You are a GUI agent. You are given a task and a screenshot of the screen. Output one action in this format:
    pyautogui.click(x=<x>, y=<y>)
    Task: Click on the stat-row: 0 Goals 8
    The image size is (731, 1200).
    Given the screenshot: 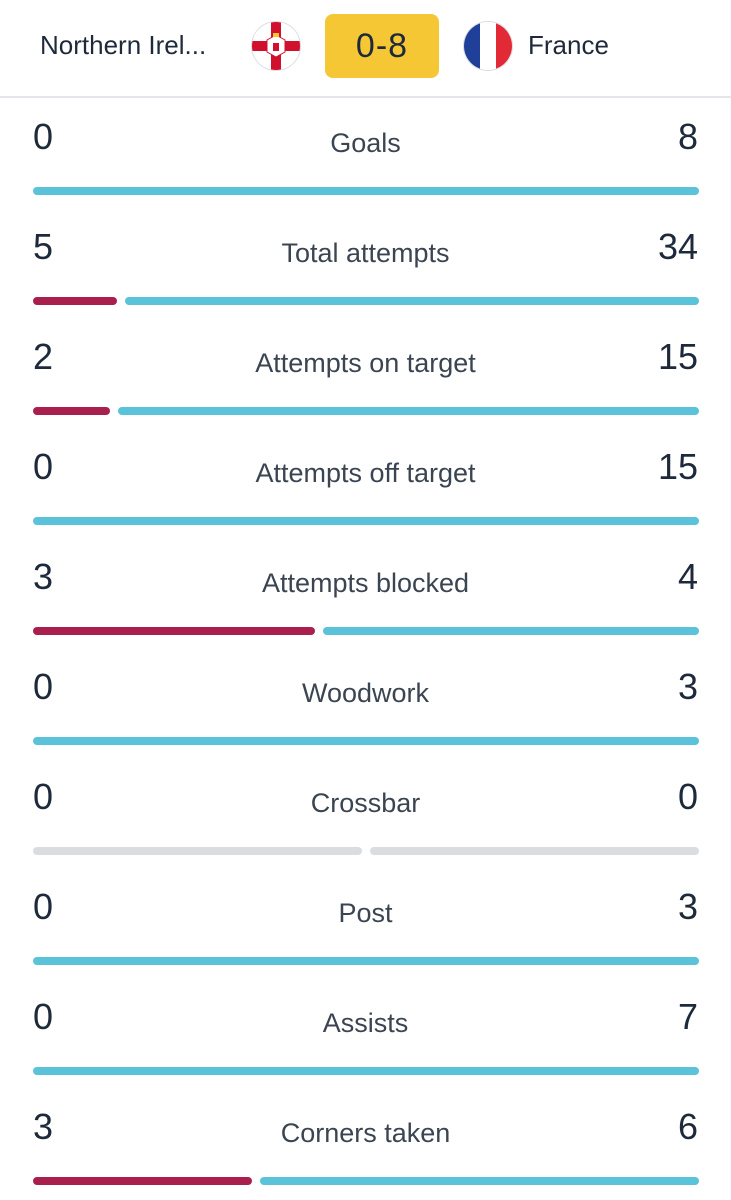 What is the action you would take?
    pyautogui.click(x=365, y=153)
    